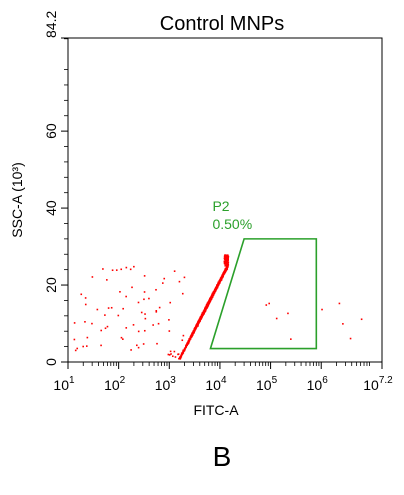 This screenshot has width=404, height=495. Describe the element at coordinates (267, 384) in the screenshot. I see `x-tick-label: 10⁵` at that location.